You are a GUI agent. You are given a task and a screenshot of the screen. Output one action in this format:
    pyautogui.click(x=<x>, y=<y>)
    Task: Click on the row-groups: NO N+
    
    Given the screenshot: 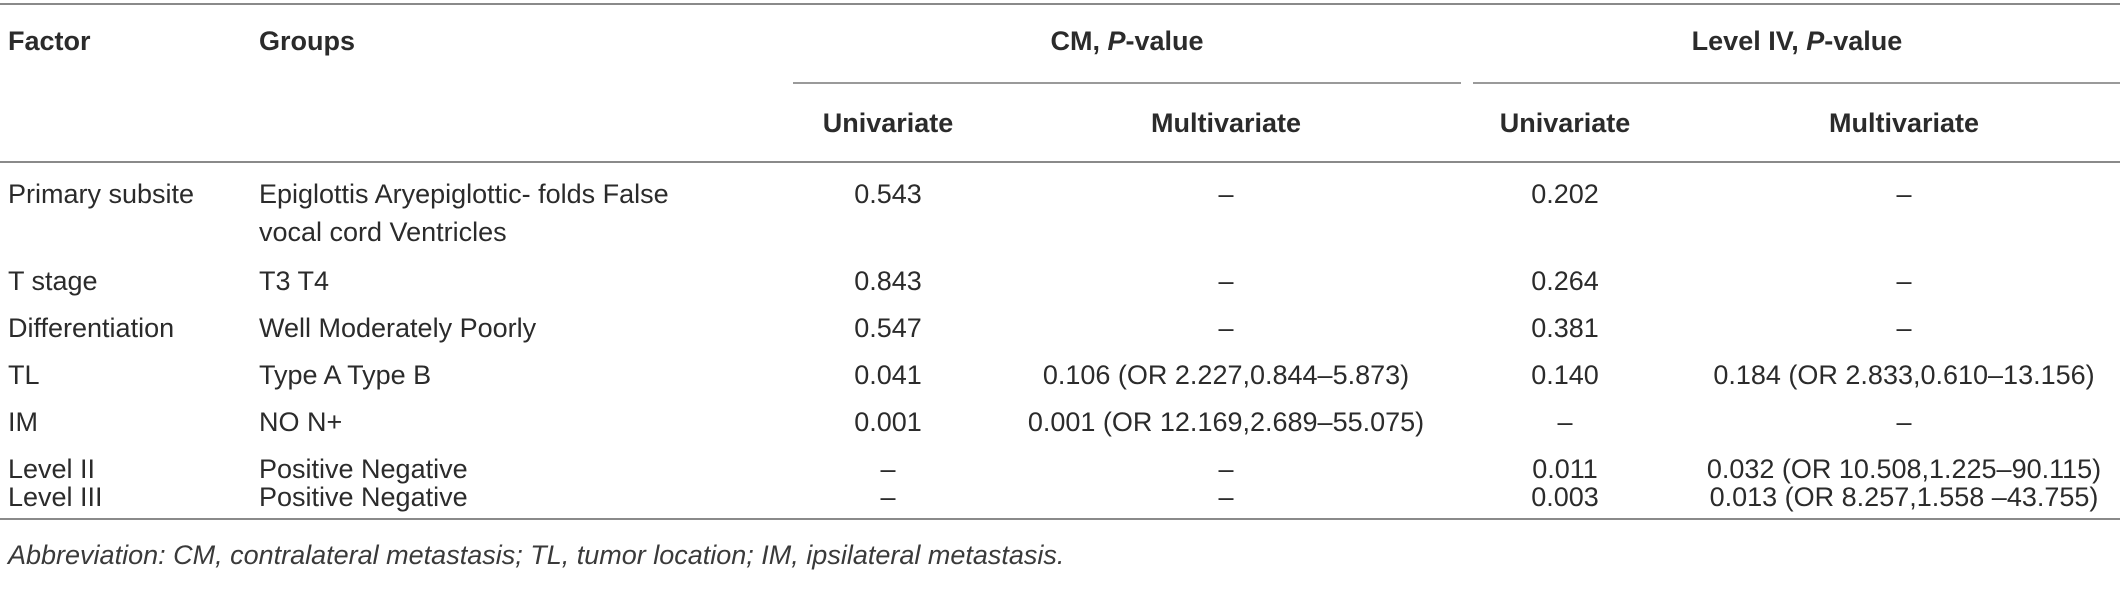 What is the action you would take?
    pyautogui.click(x=301, y=422)
    